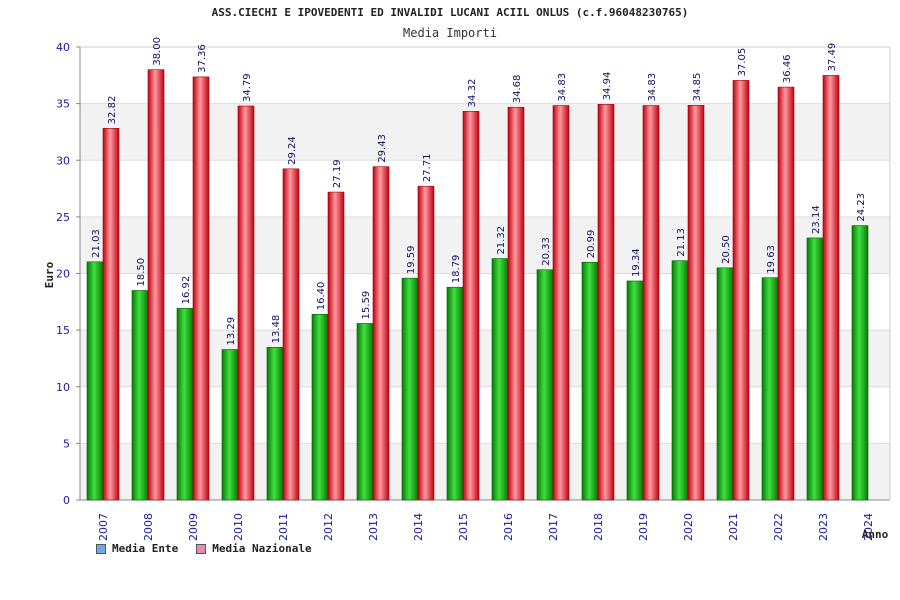 Image resolution: width=900 pixels, height=600 pixels. Describe the element at coordinates (63, 330) in the screenshot. I see `y-tick-label: 15` at that location.